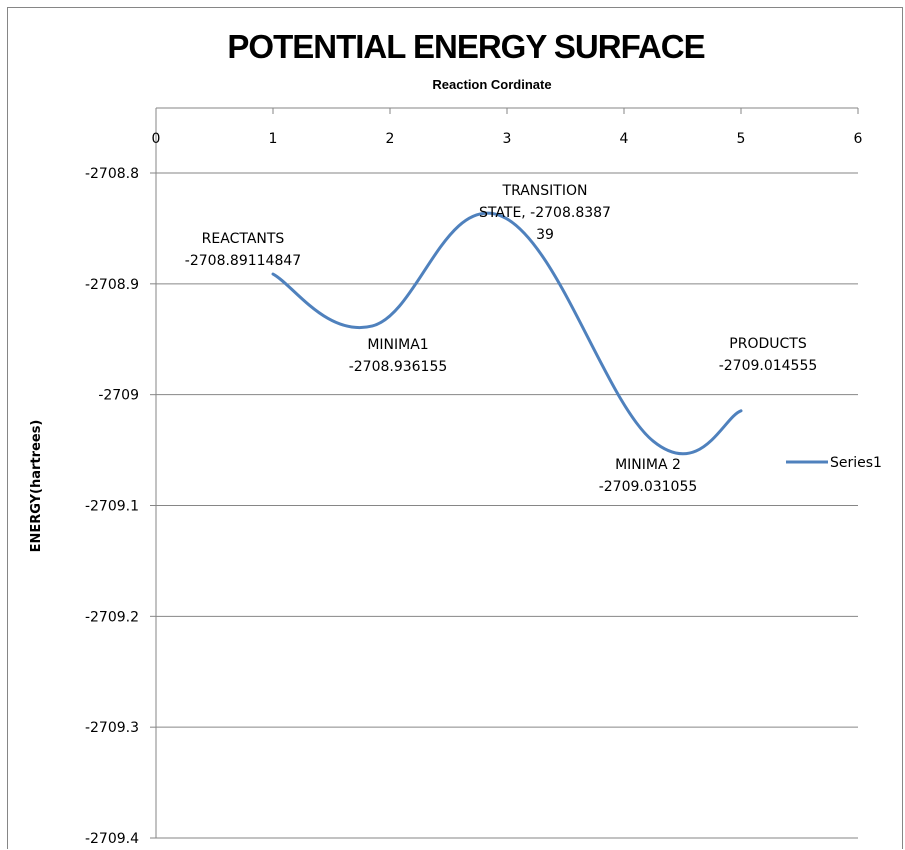  What do you see at coordinates (112, 839) in the screenshot?
I see `y-tick-label: -2709.4` at bounding box center [112, 839].